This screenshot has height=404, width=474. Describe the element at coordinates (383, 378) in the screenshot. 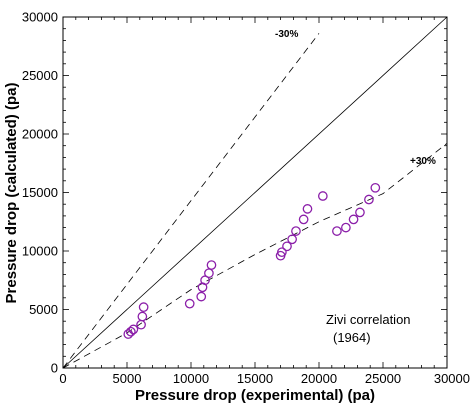

I see `x-tick-label: 25000` at that location.